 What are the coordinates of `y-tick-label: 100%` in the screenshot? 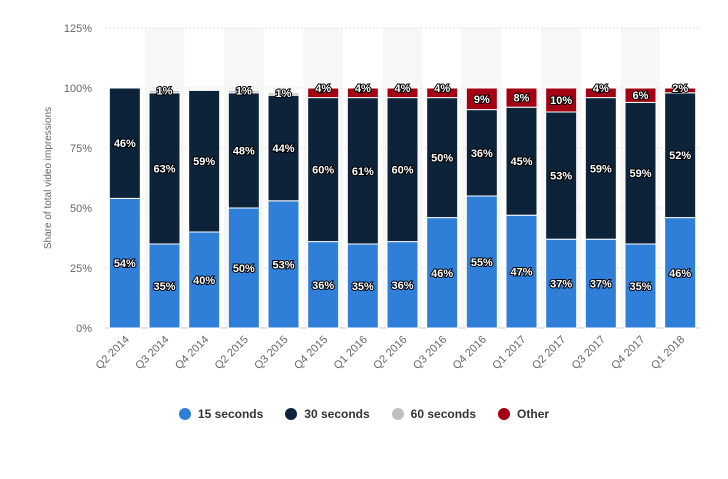 It's located at (78, 89).